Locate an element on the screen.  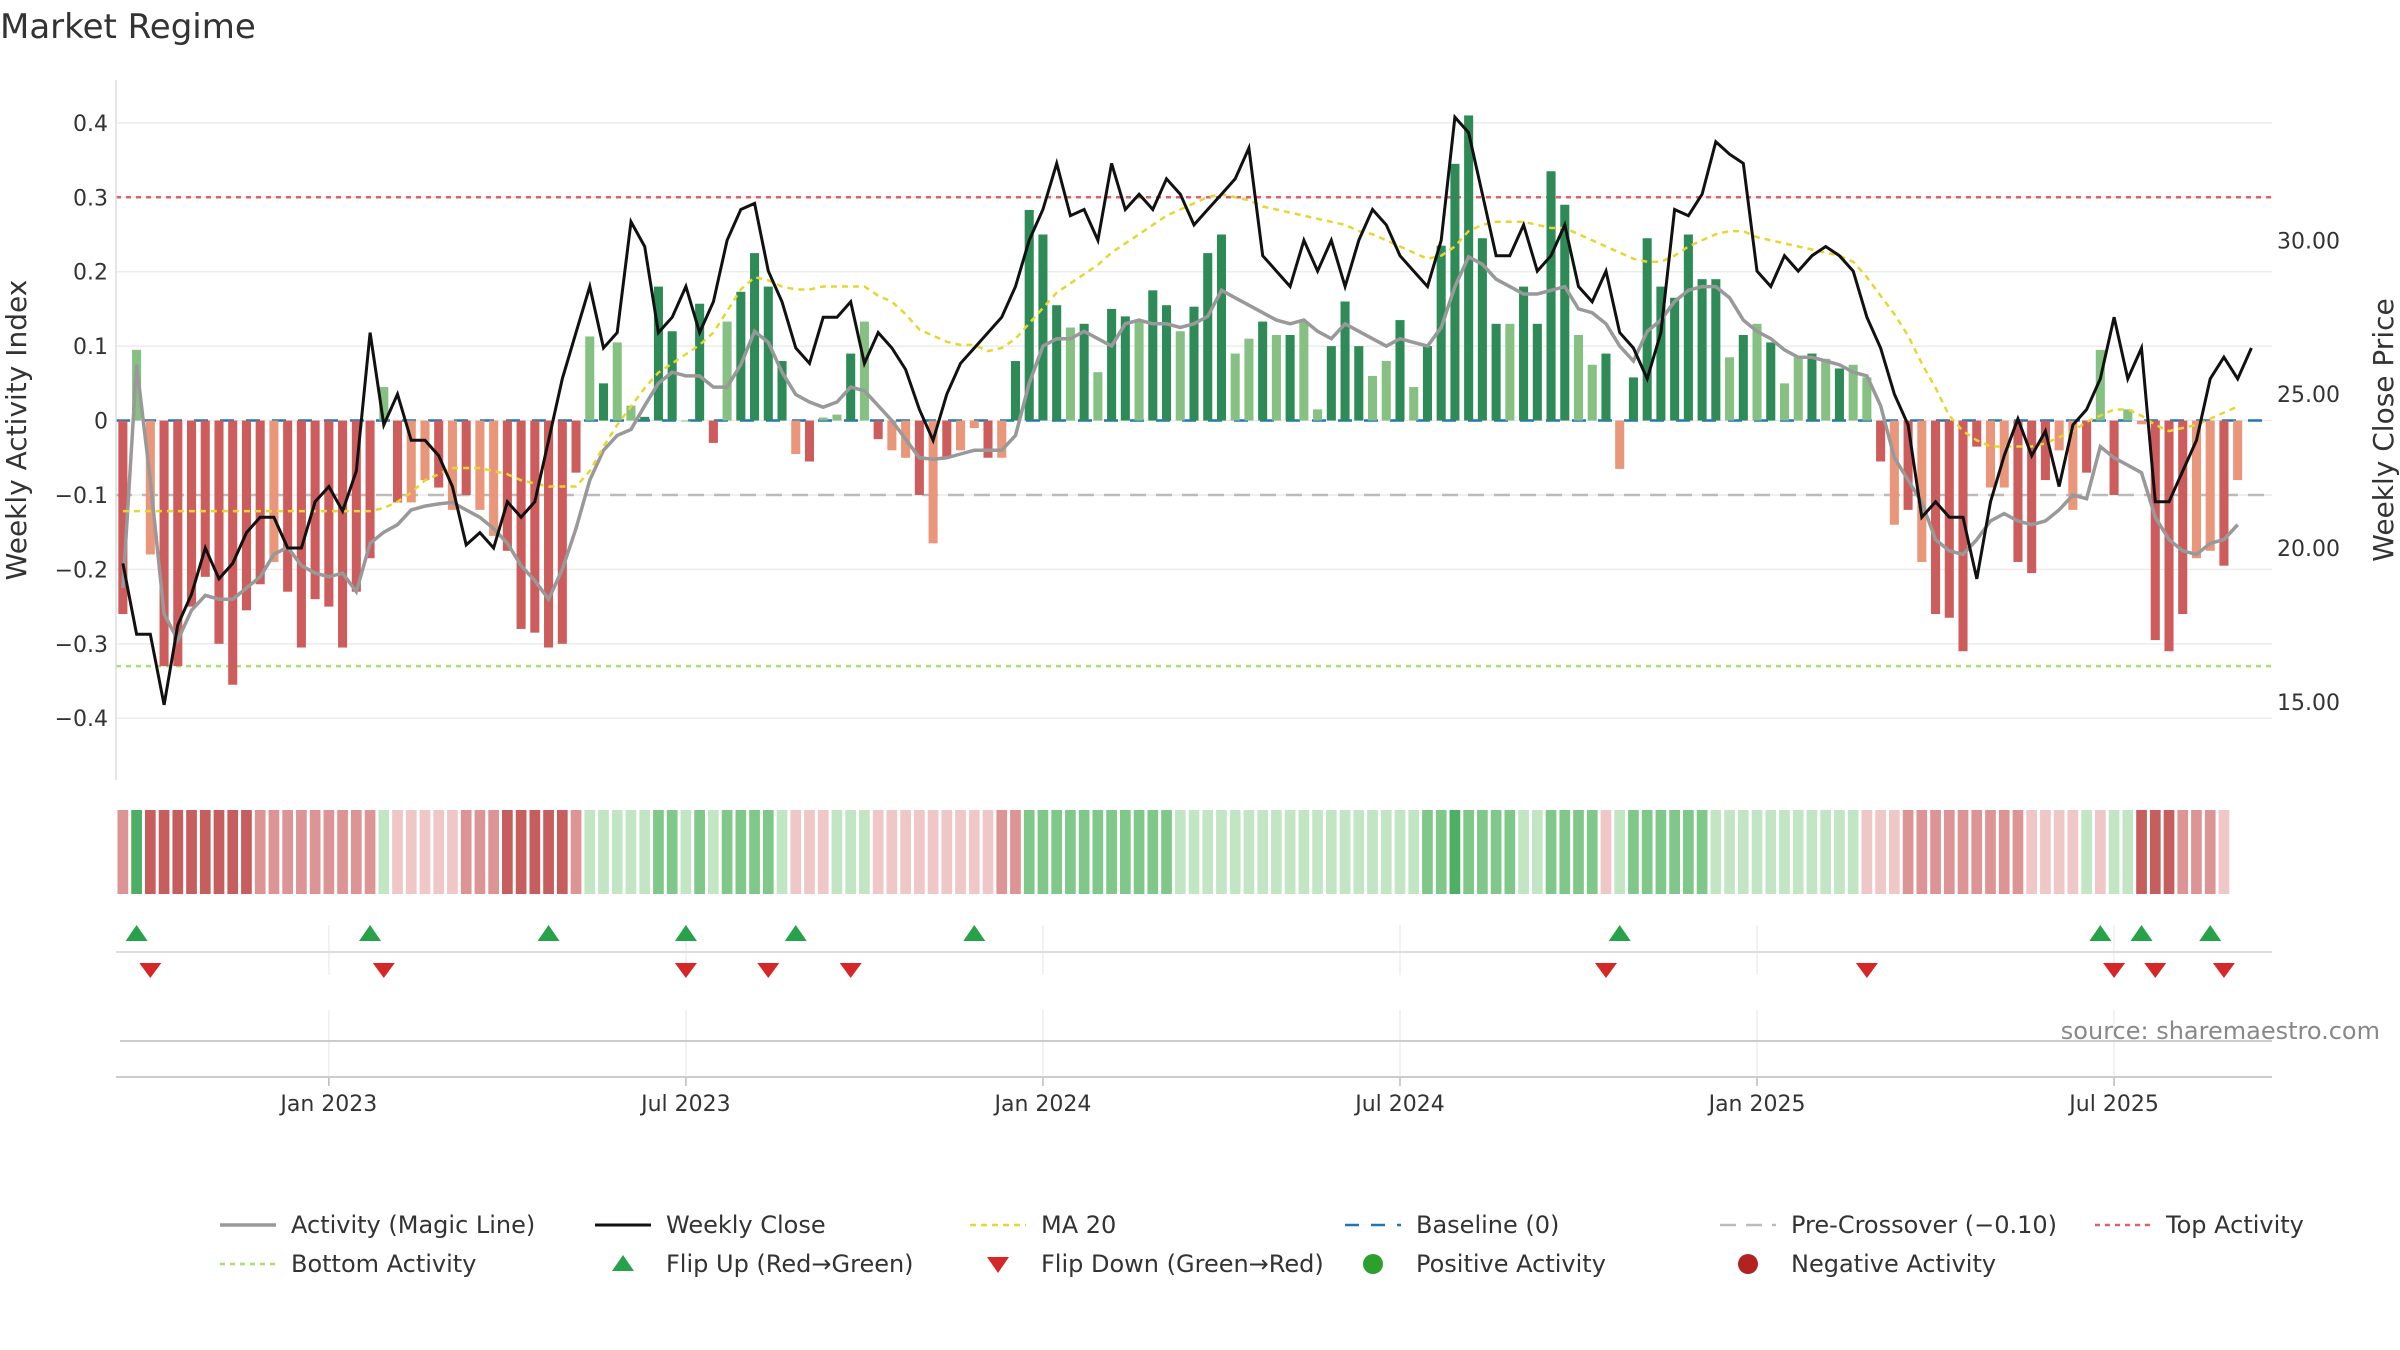
y-tick-label: 0 is located at coordinates (101, 422).